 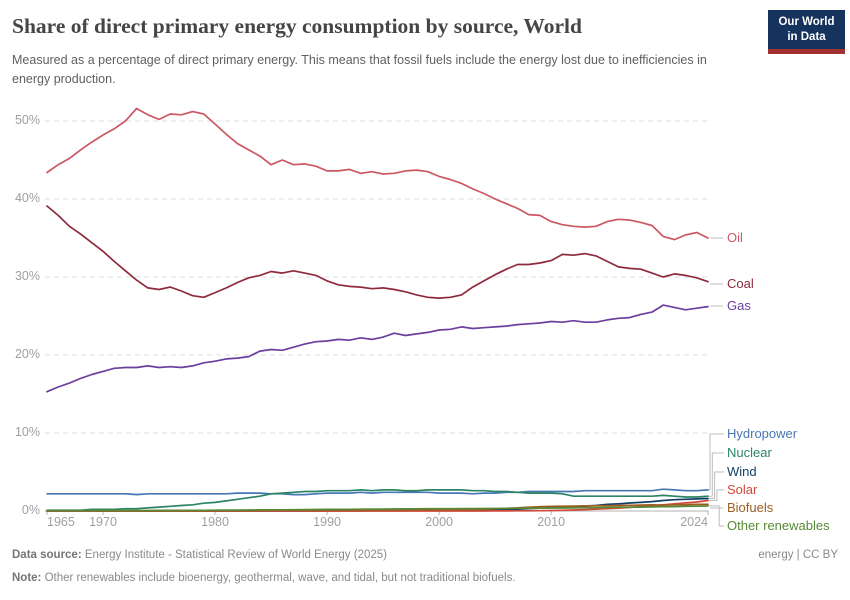 What do you see at coordinates (377, 508) in the screenshot?
I see `other-renewables-line` at bounding box center [377, 508].